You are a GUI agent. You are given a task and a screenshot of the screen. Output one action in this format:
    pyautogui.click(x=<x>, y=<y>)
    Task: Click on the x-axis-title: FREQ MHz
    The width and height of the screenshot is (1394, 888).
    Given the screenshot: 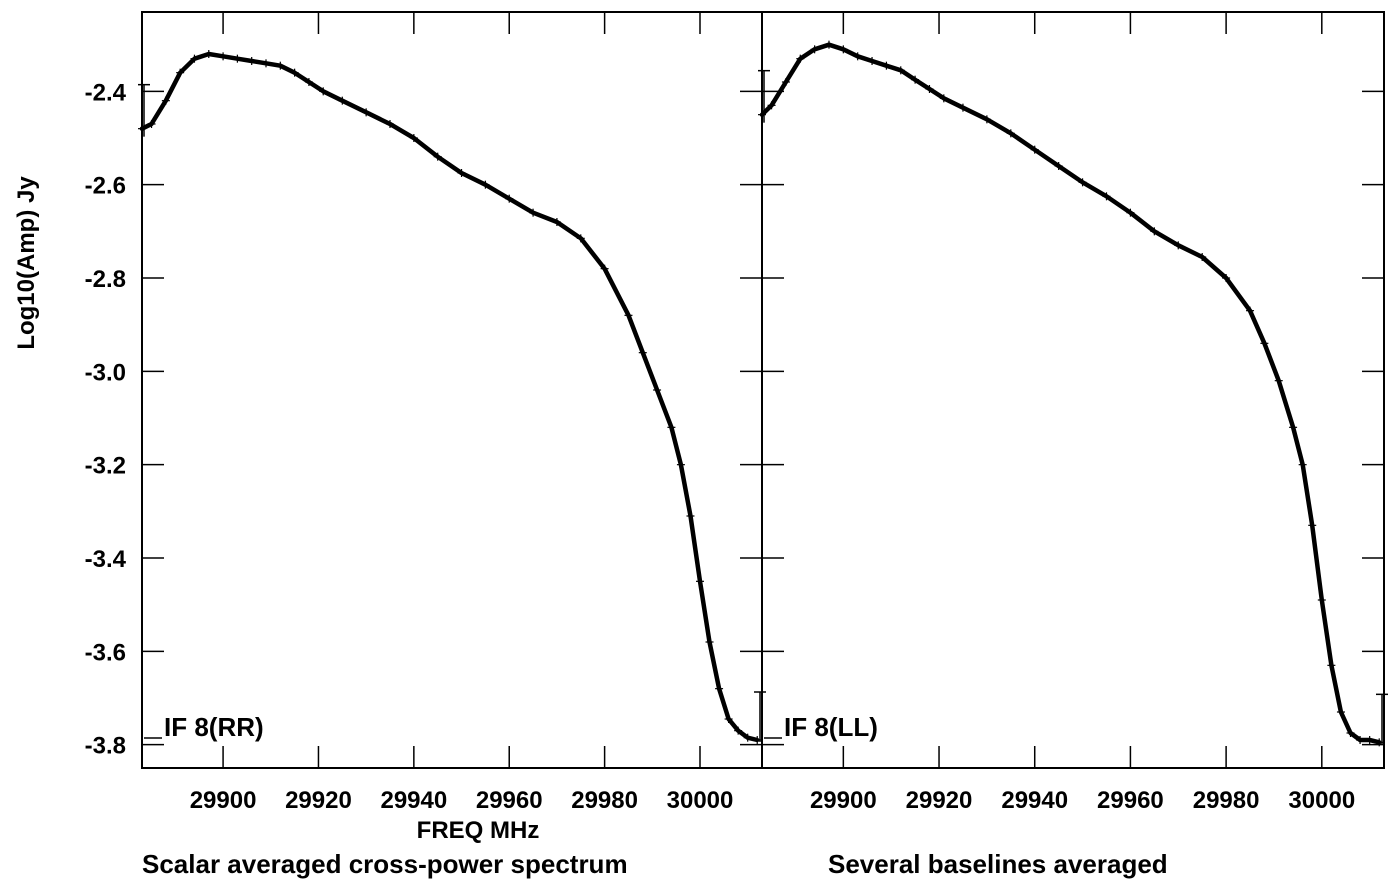 What is the action you would take?
    pyautogui.click(x=478, y=830)
    